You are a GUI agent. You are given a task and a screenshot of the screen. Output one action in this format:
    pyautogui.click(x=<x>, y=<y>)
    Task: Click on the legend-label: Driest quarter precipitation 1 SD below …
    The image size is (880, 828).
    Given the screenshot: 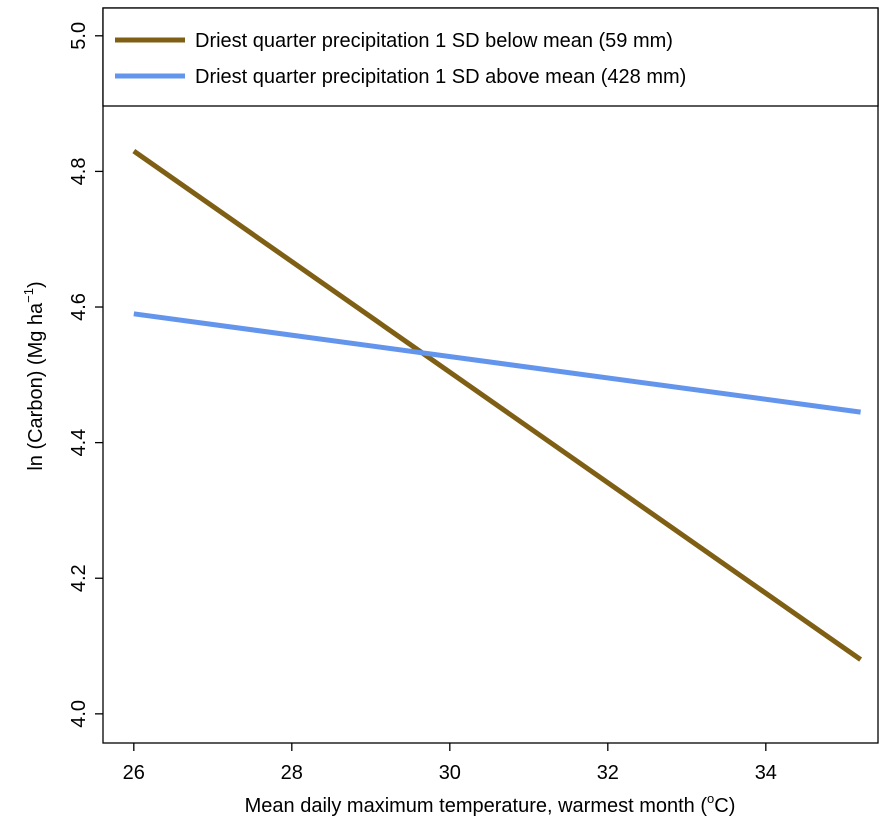 What is the action you would take?
    pyautogui.click(x=434, y=41)
    